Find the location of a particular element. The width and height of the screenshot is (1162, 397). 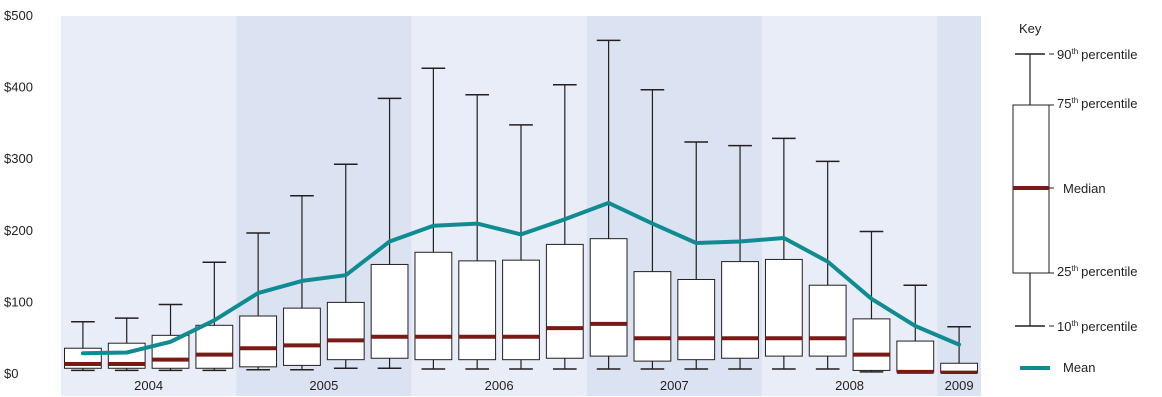

y-tick-label: $500 is located at coordinates (18, 15).